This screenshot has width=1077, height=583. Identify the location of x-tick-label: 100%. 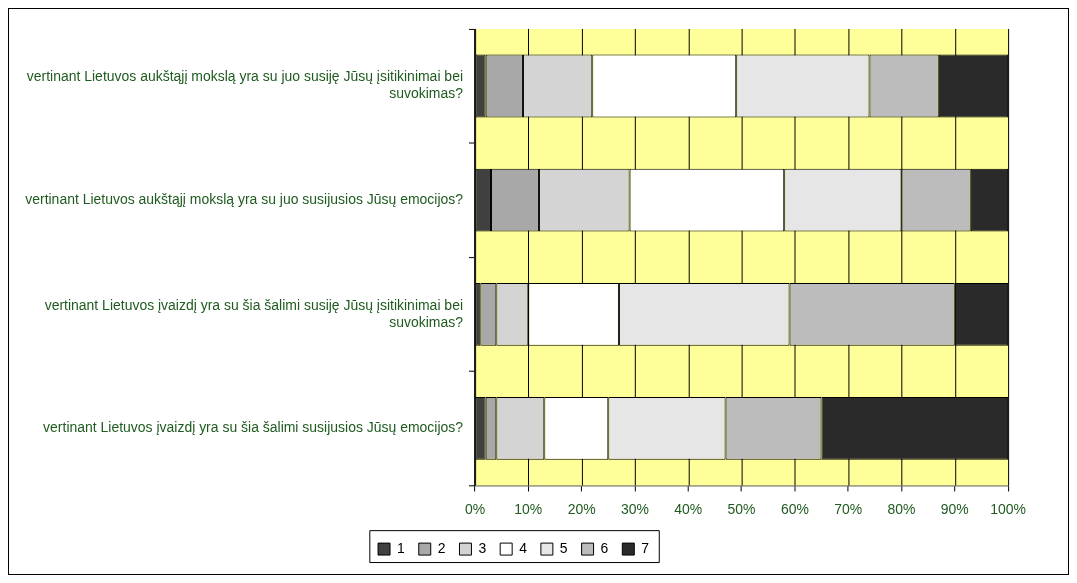
(1008, 508).